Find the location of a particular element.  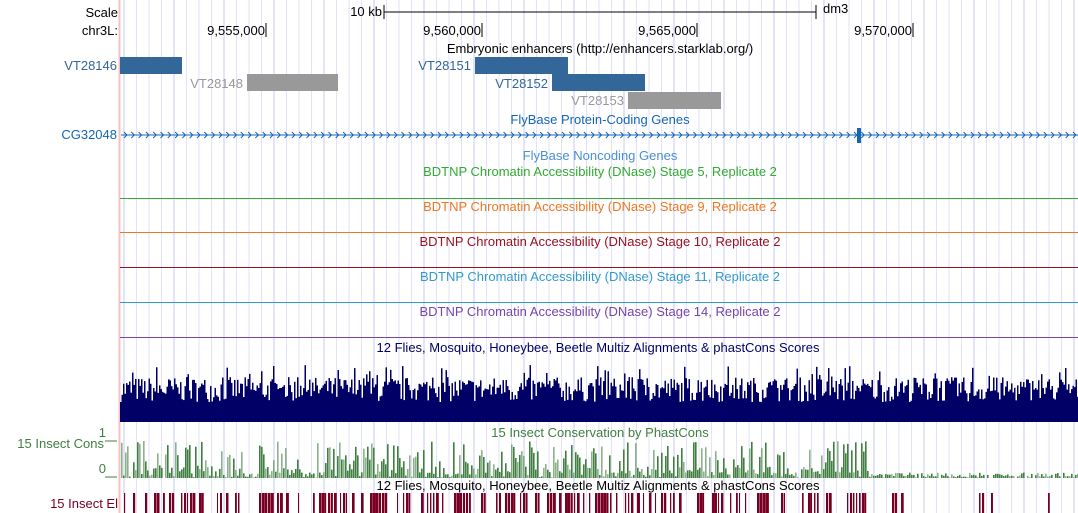

cons-track-title: 15 Insect Conservation by PhastCons is located at coordinates (600, 432).